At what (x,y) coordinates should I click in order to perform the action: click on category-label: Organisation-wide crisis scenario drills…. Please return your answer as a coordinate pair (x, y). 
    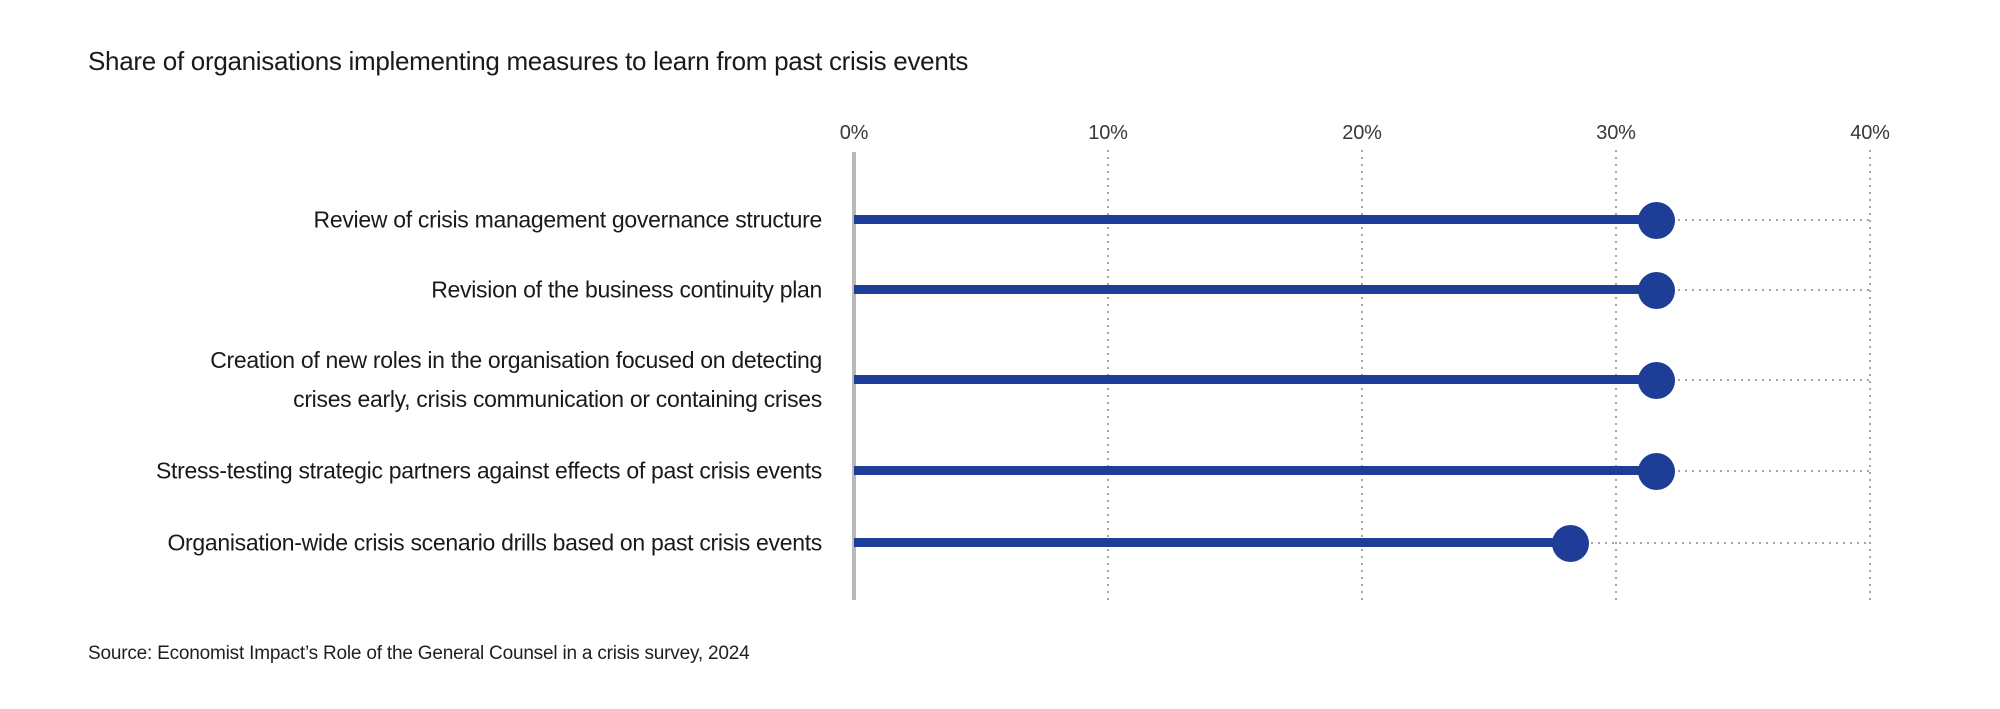
    Looking at the image, I should click on (494, 542).